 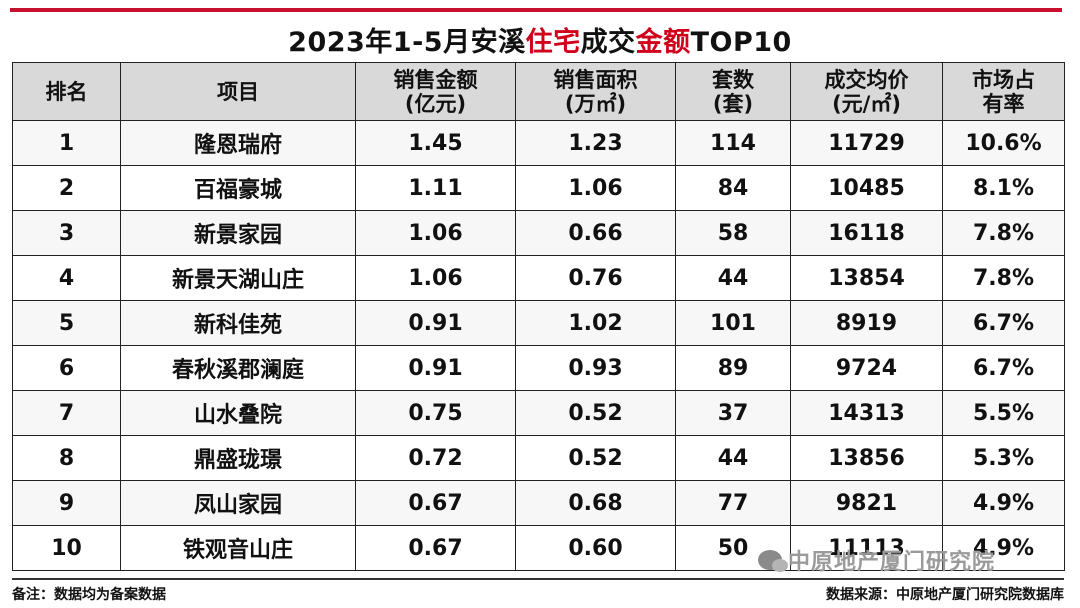 What do you see at coordinates (608, 42) in the screenshot?
I see `title-middle: 成交` at bounding box center [608, 42].